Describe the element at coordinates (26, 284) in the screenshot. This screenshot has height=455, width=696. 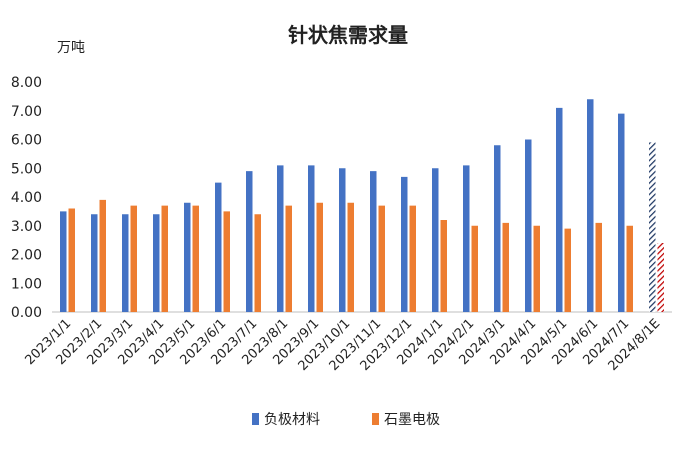
I see `y-tick-label: 1.00` at that location.